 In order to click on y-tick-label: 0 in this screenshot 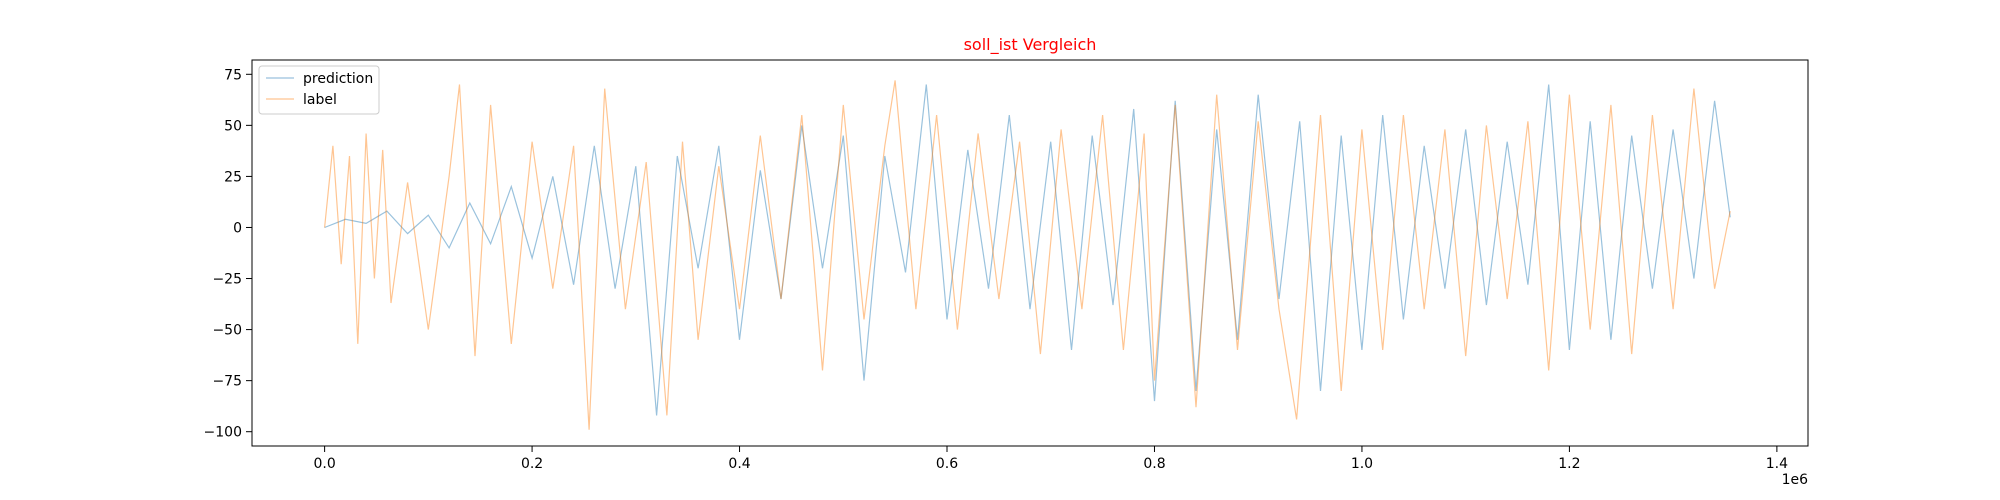, I will do `click(237, 228)`.